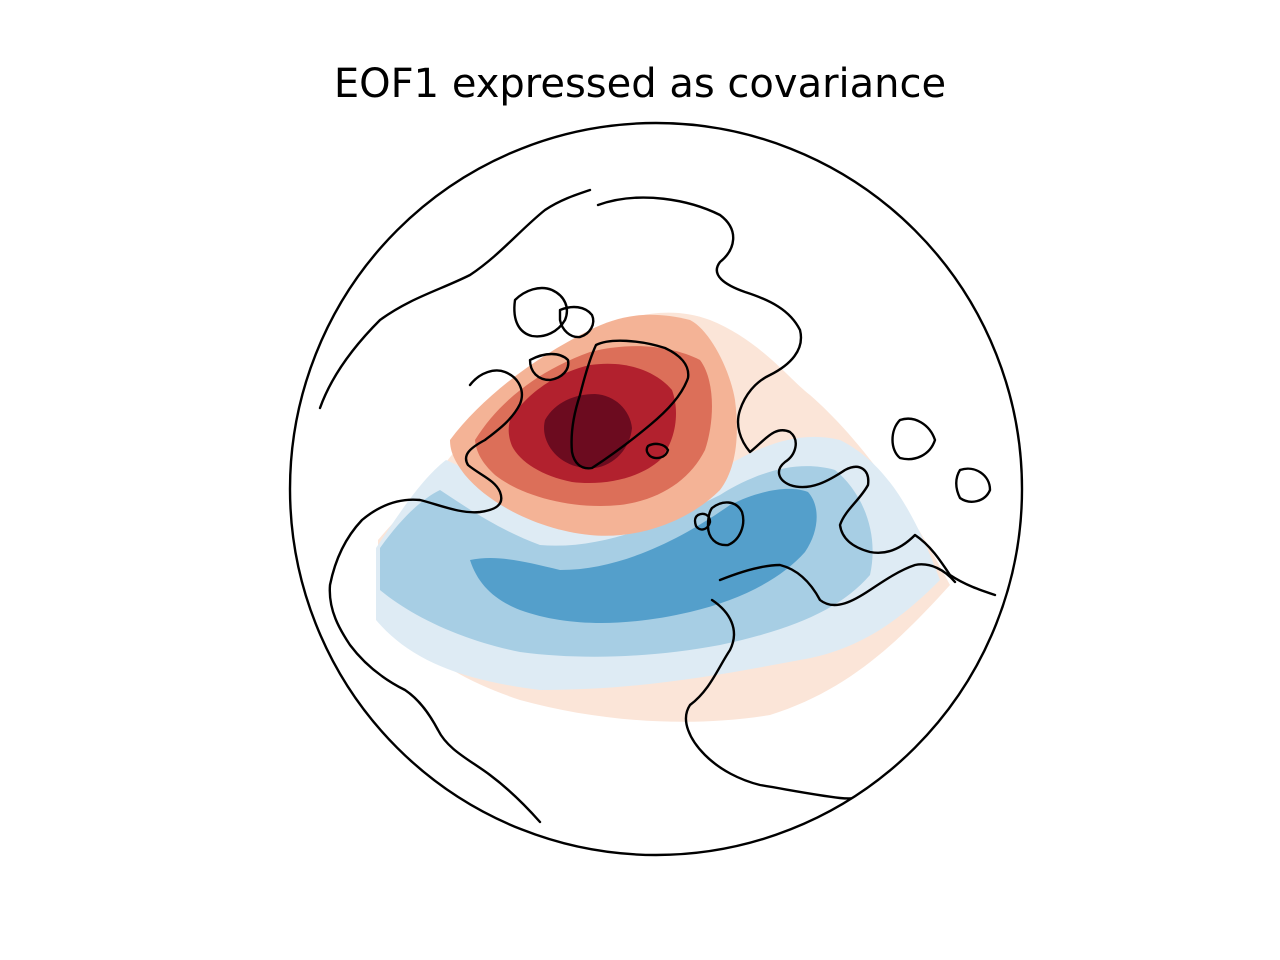 The width and height of the screenshot is (1280, 960). I want to click on coast-british-isles, so click(719, 524).